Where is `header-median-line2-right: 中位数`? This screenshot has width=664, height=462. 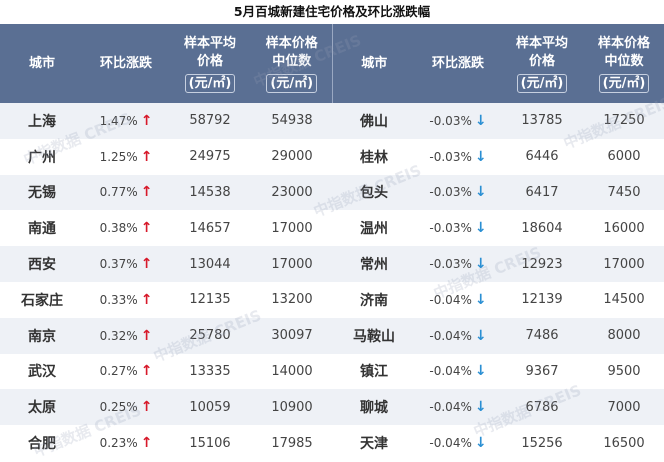 header-median-line2-right: 中位数 is located at coordinates (624, 61).